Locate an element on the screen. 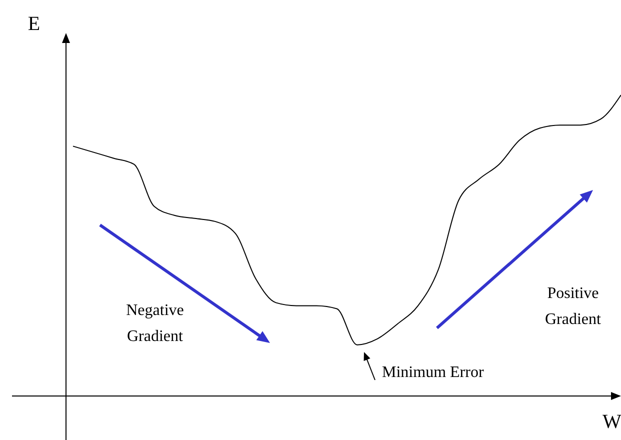  annotation: Minimum Error is located at coordinates (433, 372).